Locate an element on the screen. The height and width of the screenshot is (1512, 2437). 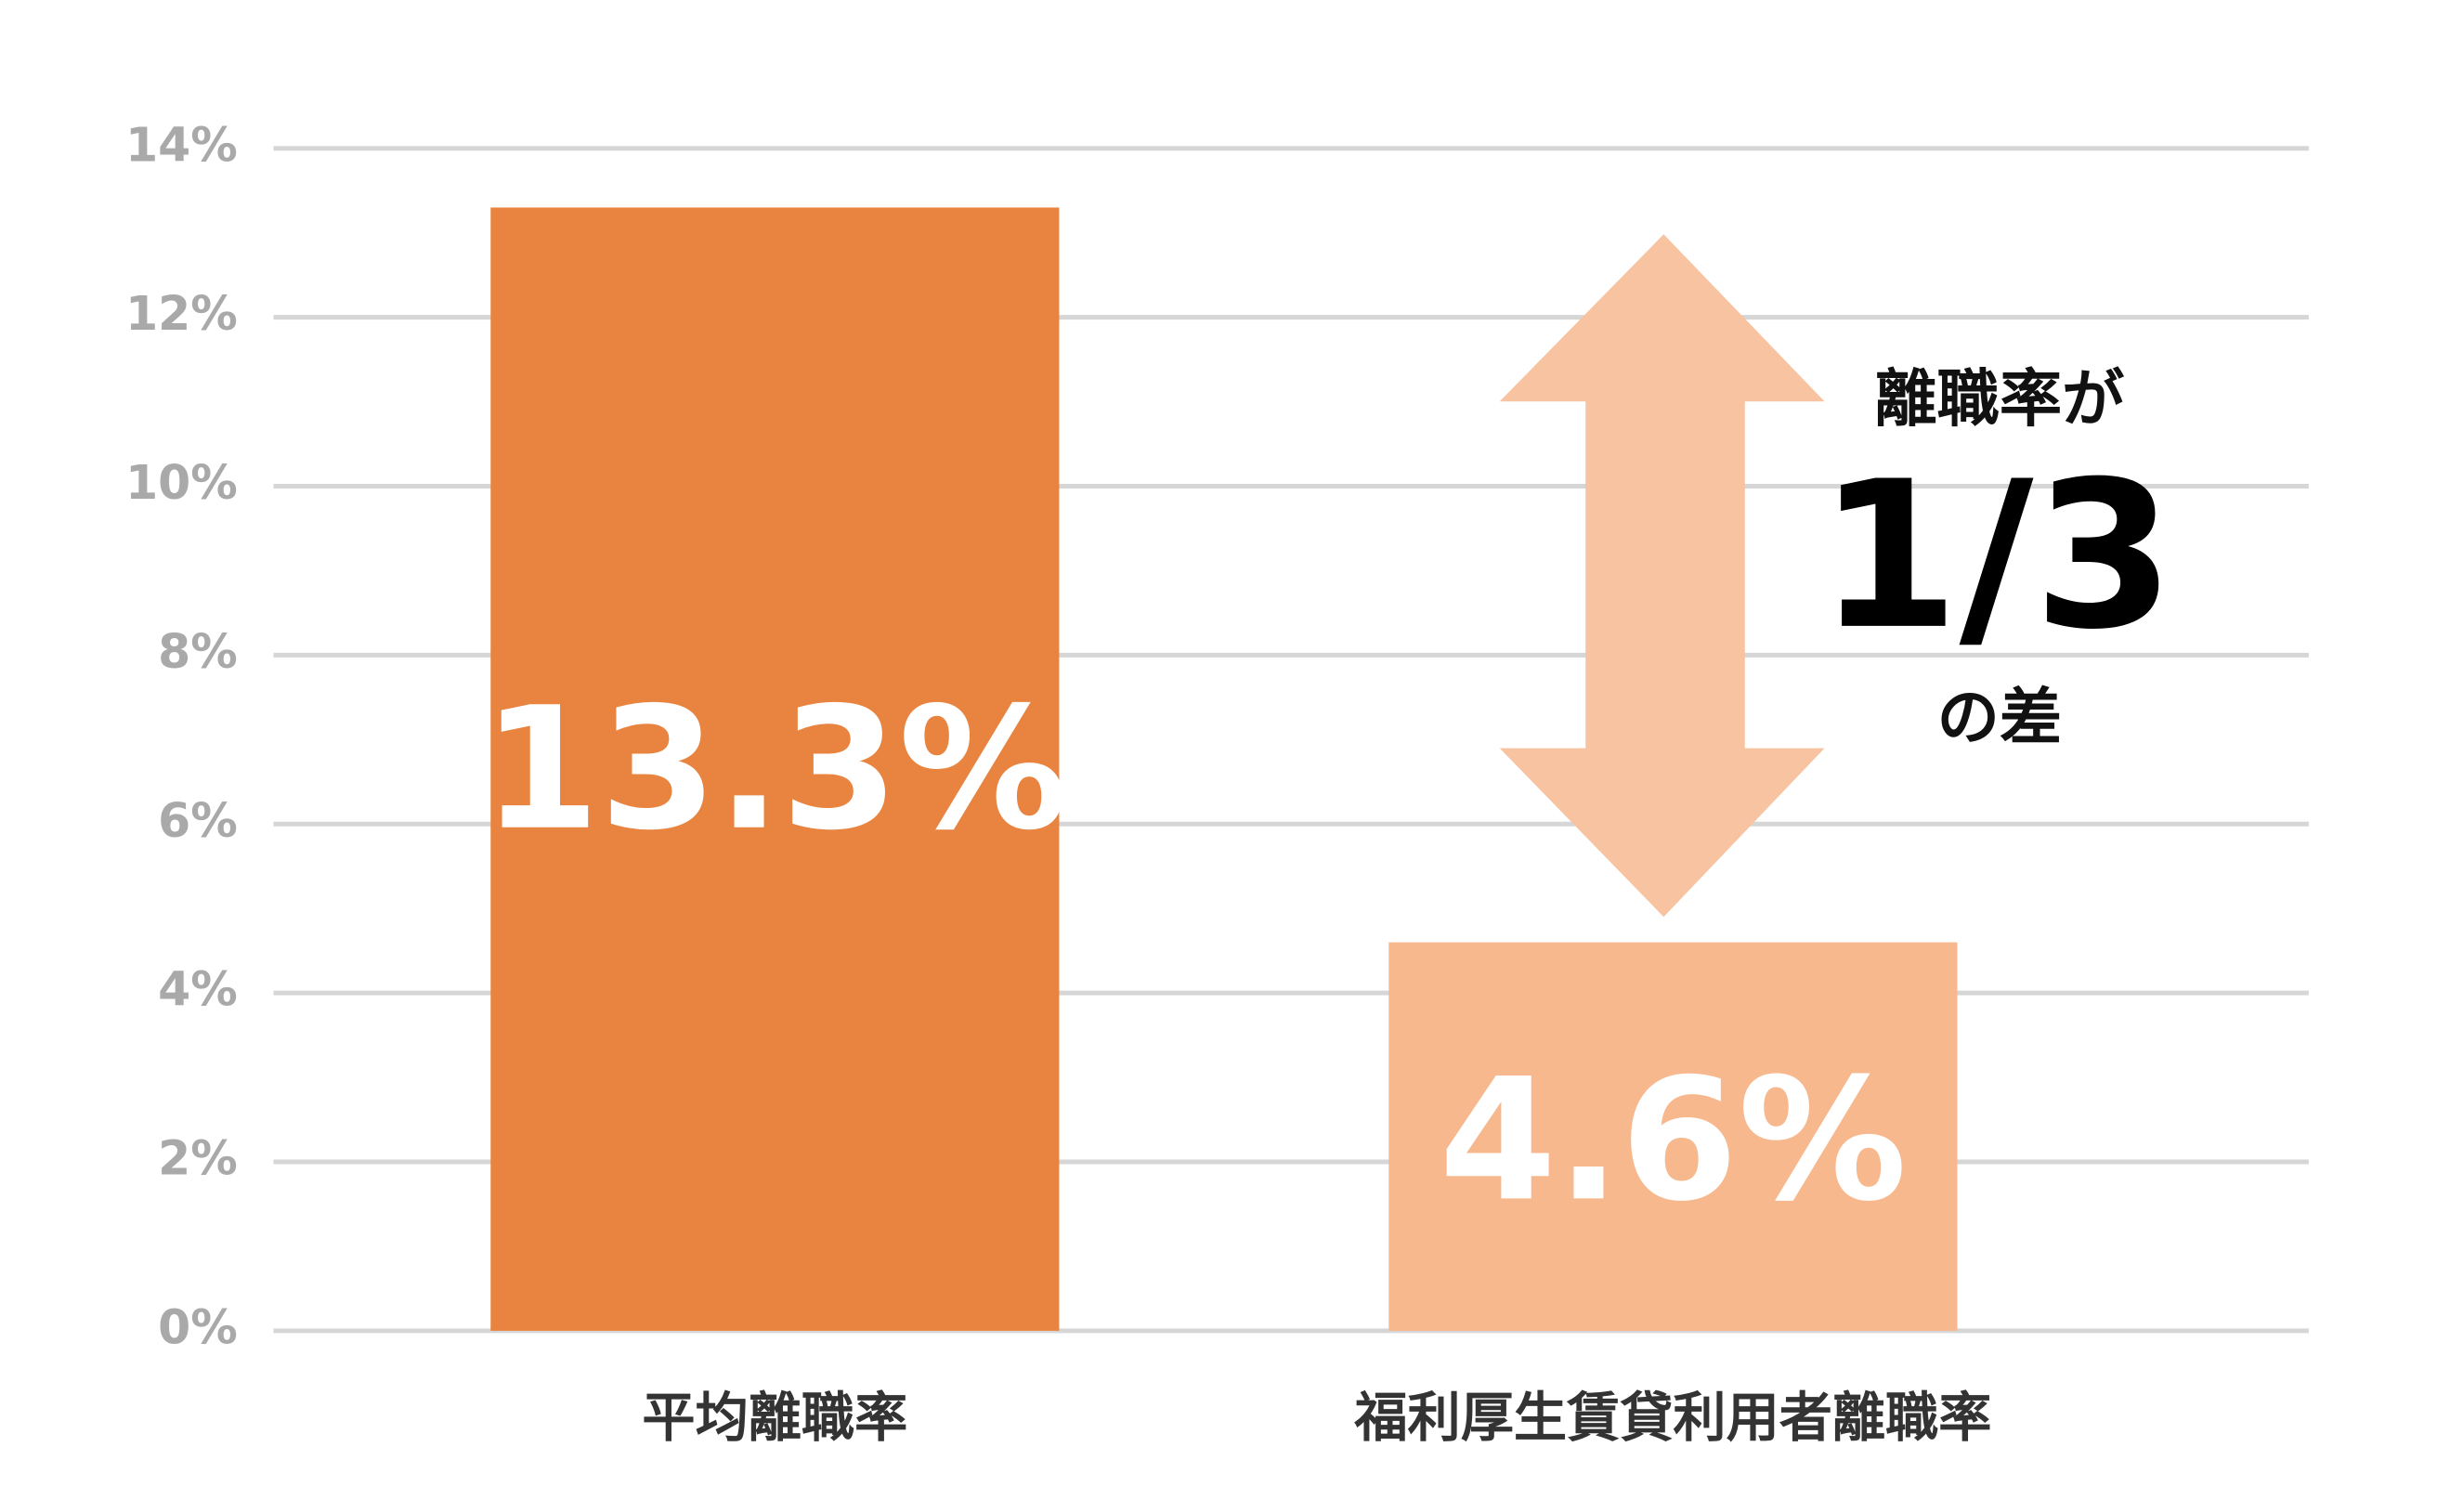
y-tick-label: 4% is located at coordinates (198, 990).